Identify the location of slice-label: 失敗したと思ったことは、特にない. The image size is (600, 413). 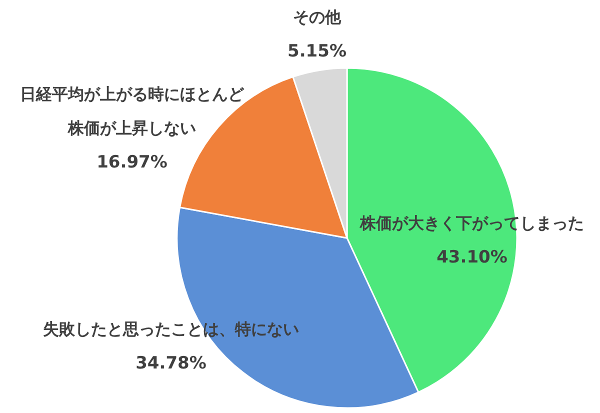
(171, 328).